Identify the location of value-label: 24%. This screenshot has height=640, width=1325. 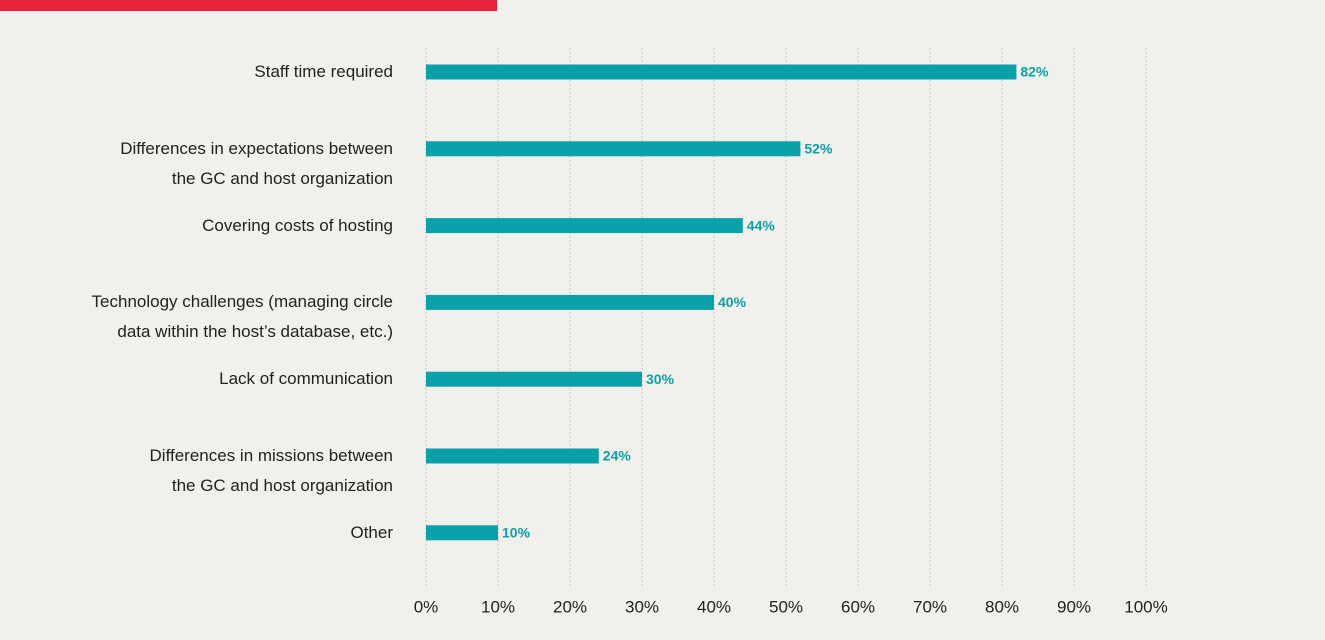
(617, 456).